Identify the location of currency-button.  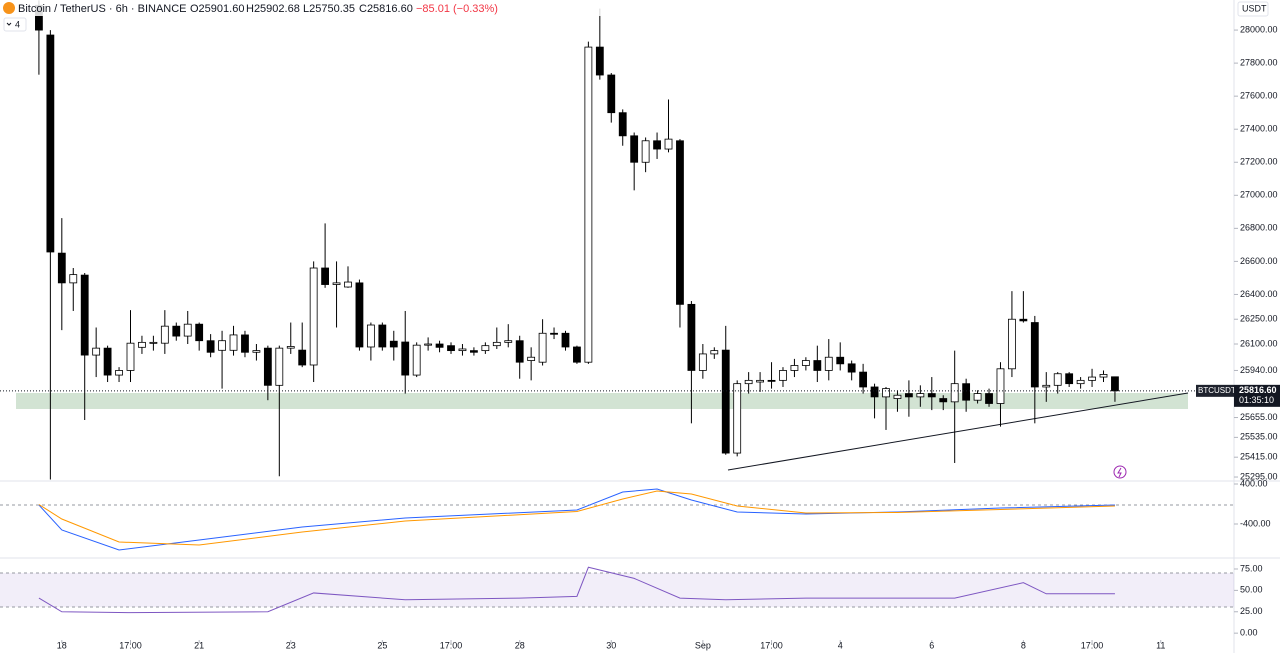
(1253, 9).